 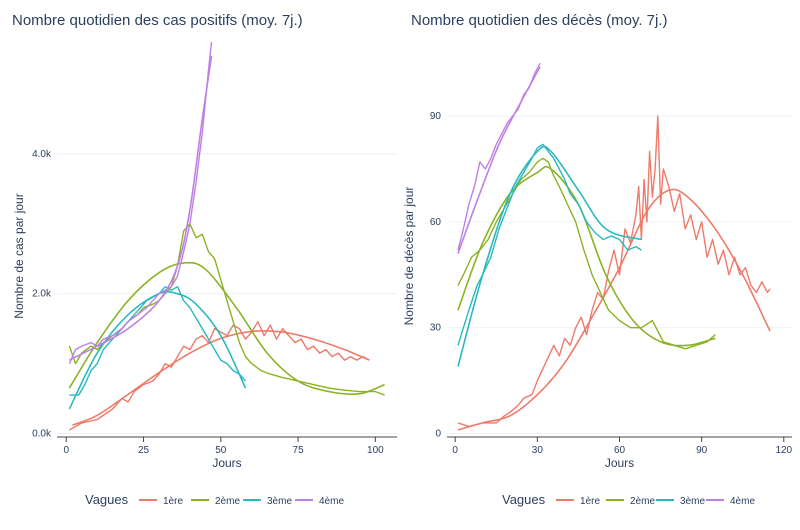 I want to click on y-tick-label: 2.0k, so click(x=42, y=294).